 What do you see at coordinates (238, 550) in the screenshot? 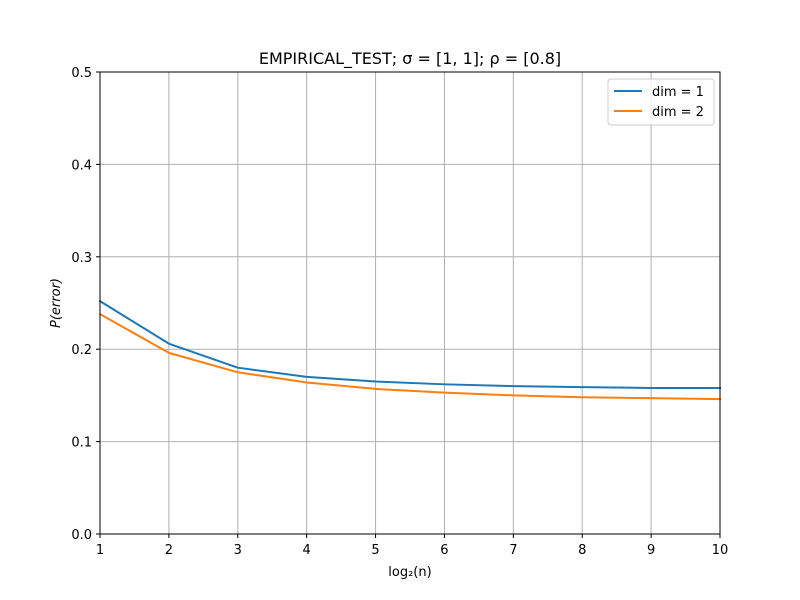
I see `x-tick-label: 3` at bounding box center [238, 550].